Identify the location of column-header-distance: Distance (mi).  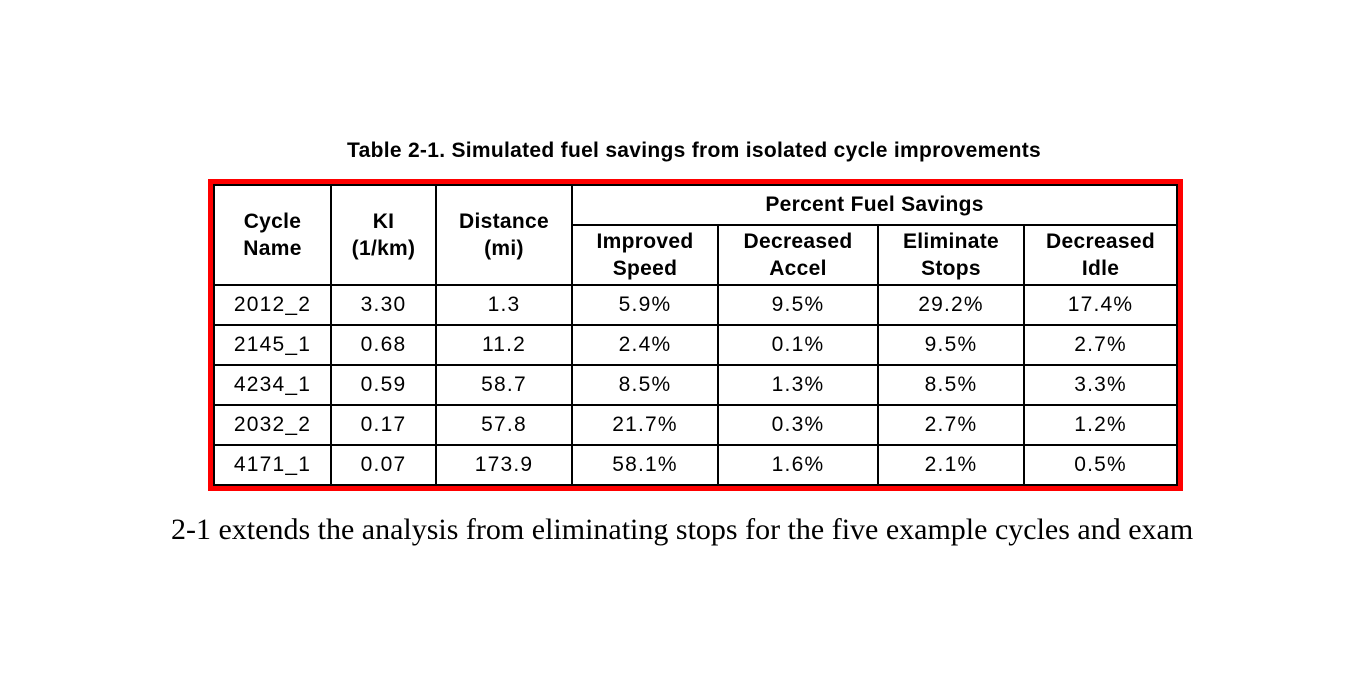
(504, 235).